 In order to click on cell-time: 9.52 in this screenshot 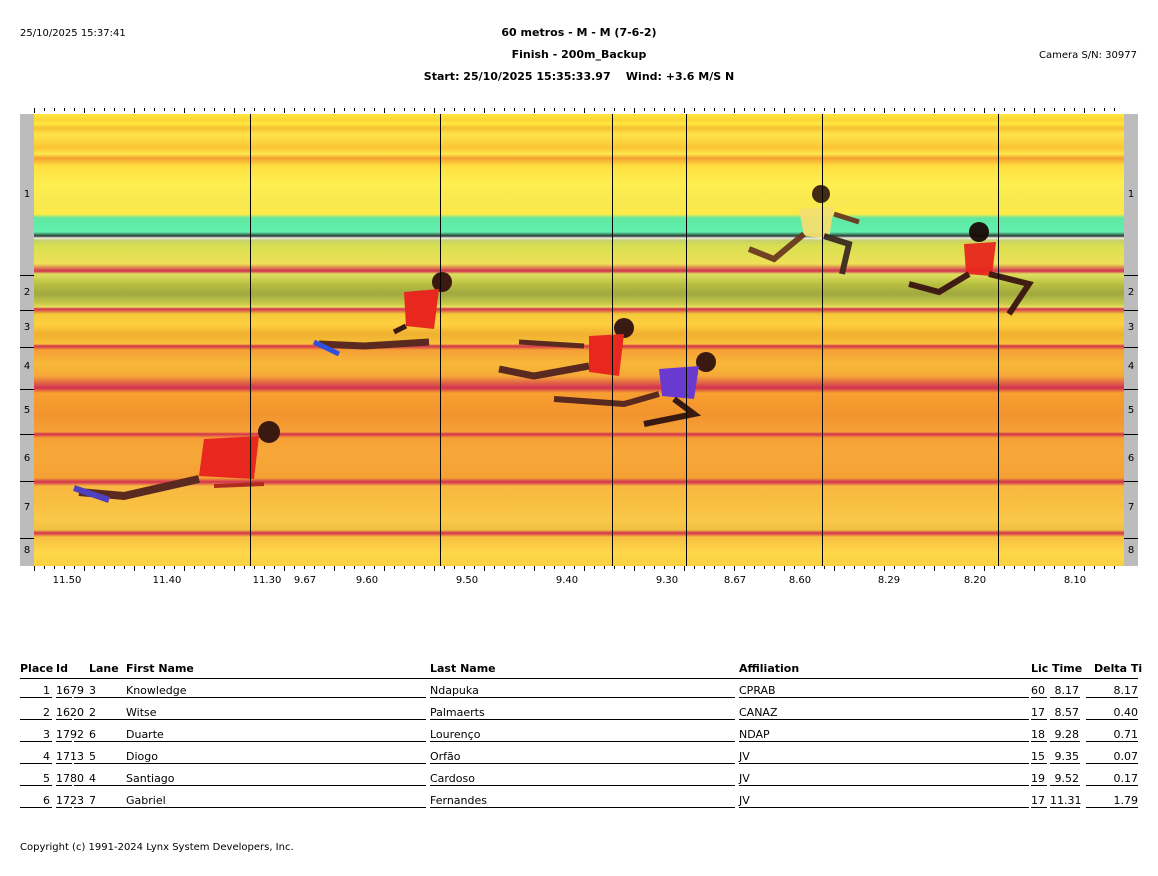, I will do `click(1067, 778)`.